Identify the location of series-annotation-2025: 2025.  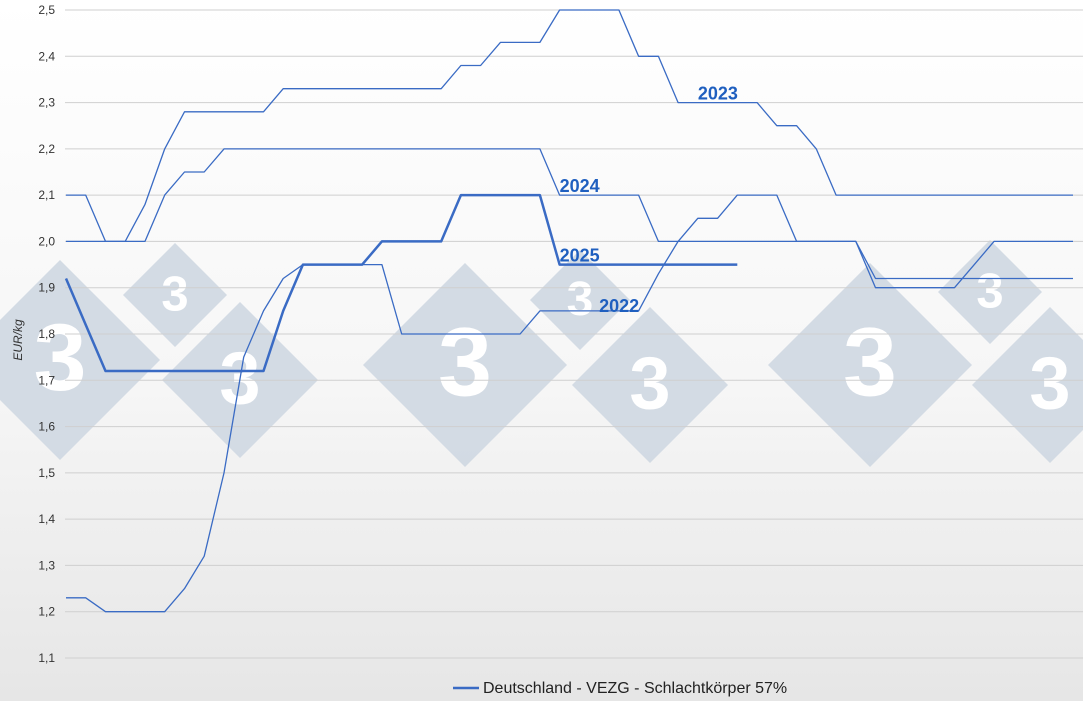
(580, 255).